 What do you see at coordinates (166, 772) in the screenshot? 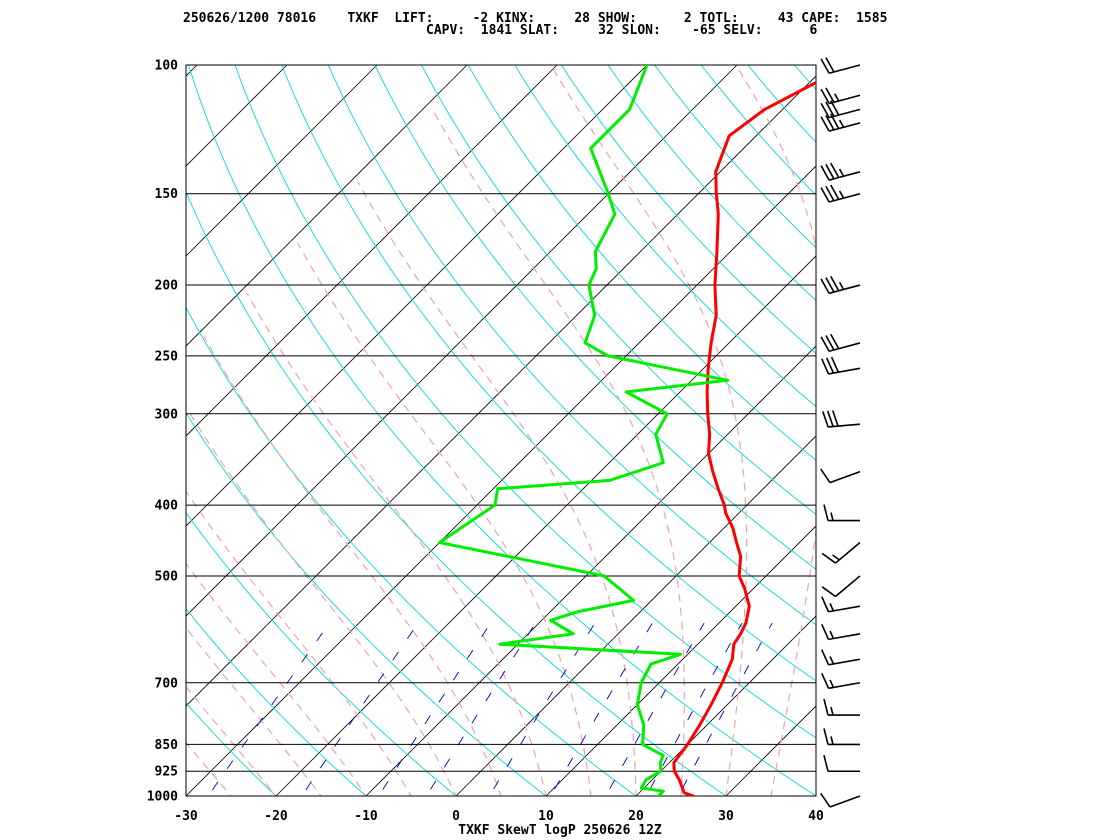
I see `pressure-tick-925: 925` at bounding box center [166, 772].